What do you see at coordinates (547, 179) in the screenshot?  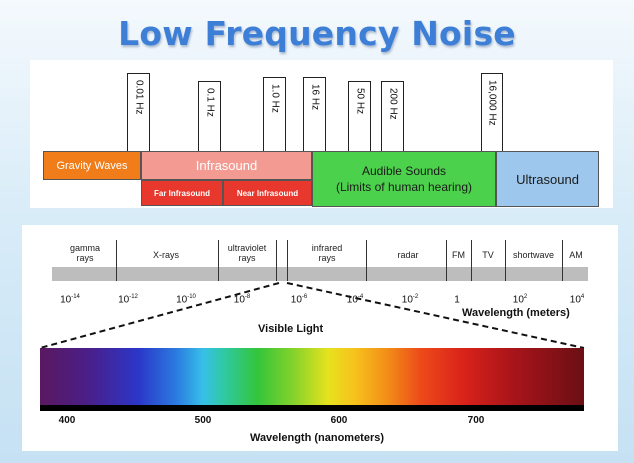 I see `band-ultrasound: Ultrasound` at bounding box center [547, 179].